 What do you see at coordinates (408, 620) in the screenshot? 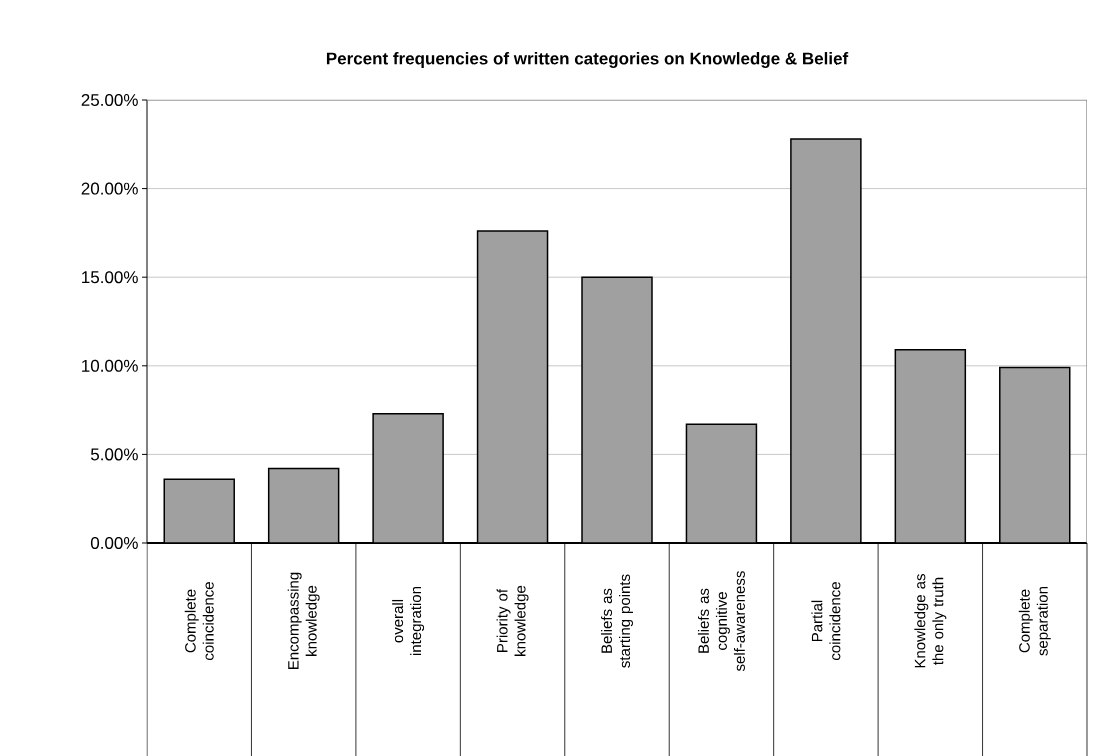
I see `x-tick-label: overall integration` at bounding box center [408, 620].